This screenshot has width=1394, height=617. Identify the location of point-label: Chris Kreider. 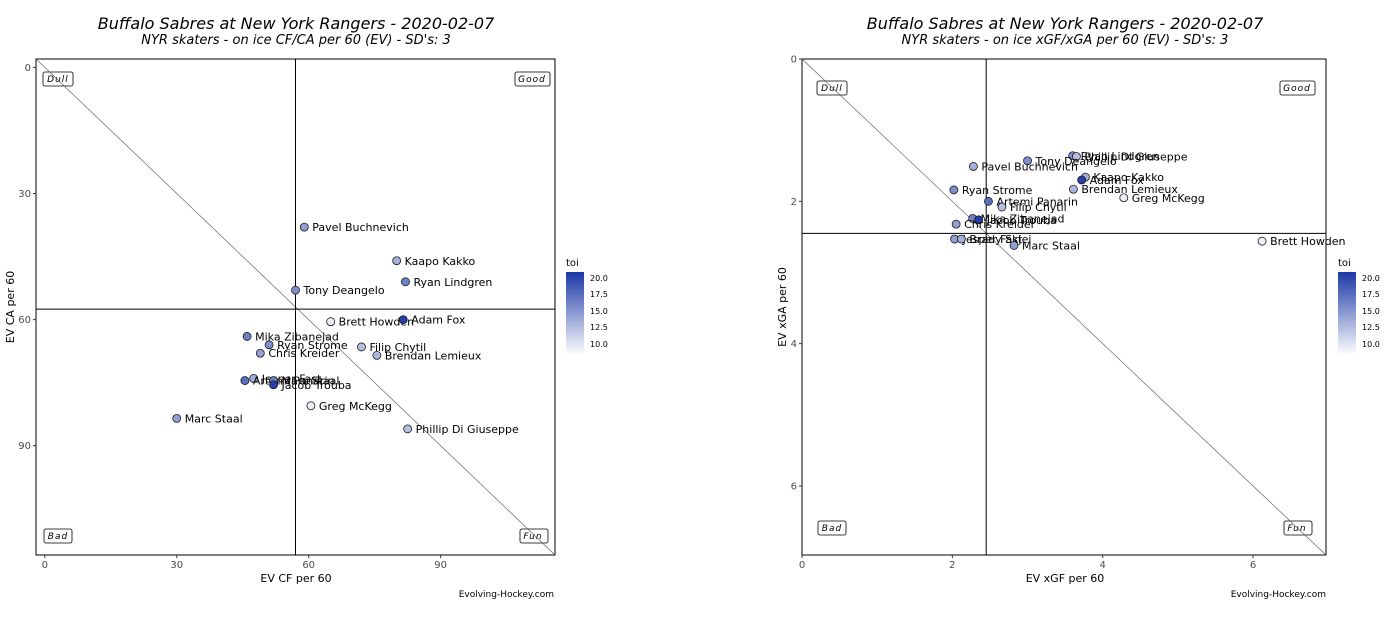
(304, 353).